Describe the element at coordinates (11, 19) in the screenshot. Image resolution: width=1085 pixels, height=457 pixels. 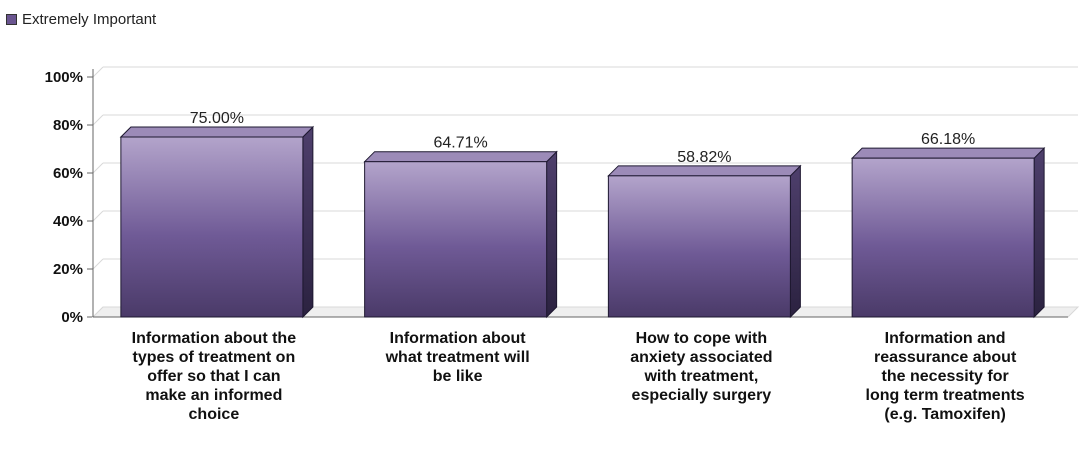
I see `legend-swatch` at that location.